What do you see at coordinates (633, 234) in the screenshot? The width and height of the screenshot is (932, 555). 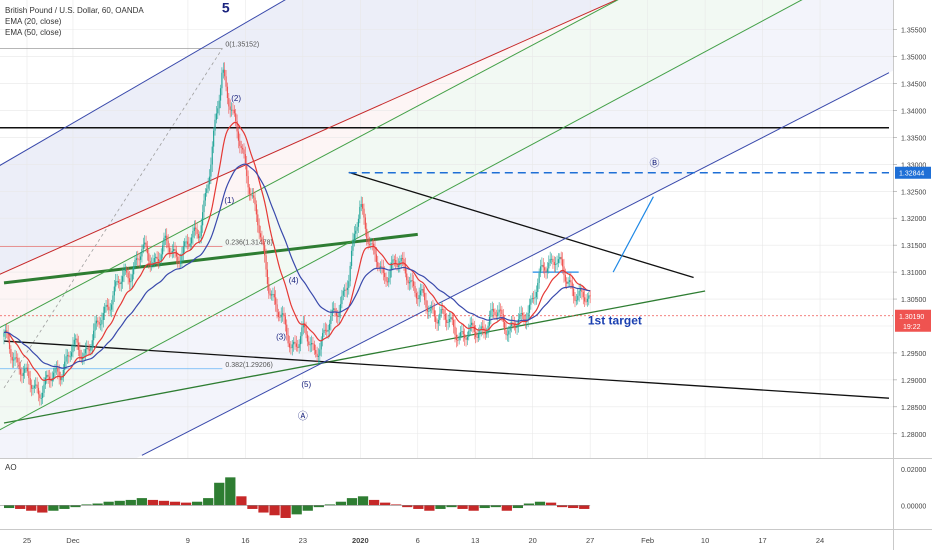 I see `arrow-blue` at bounding box center [633, 234].